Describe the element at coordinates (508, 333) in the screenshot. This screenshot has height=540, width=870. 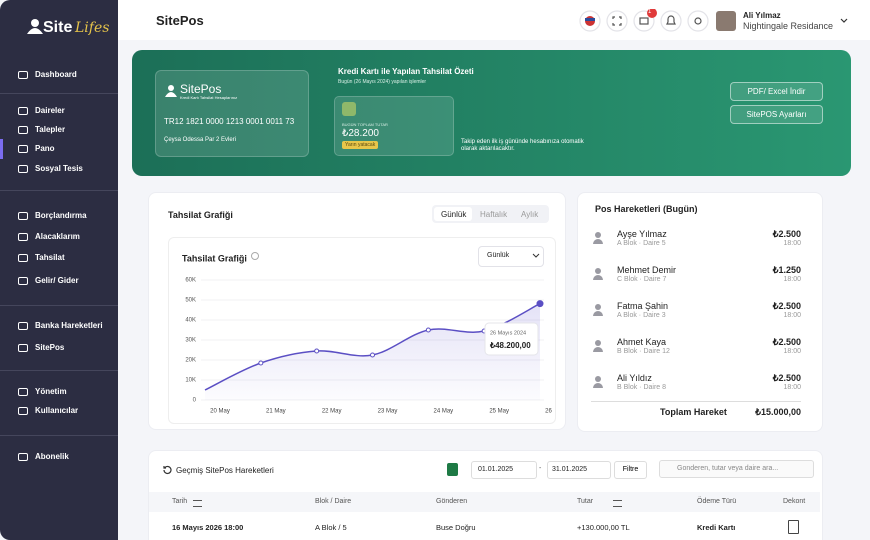
I see `tooltip-date: 26 Mayıs 2024` at that location.